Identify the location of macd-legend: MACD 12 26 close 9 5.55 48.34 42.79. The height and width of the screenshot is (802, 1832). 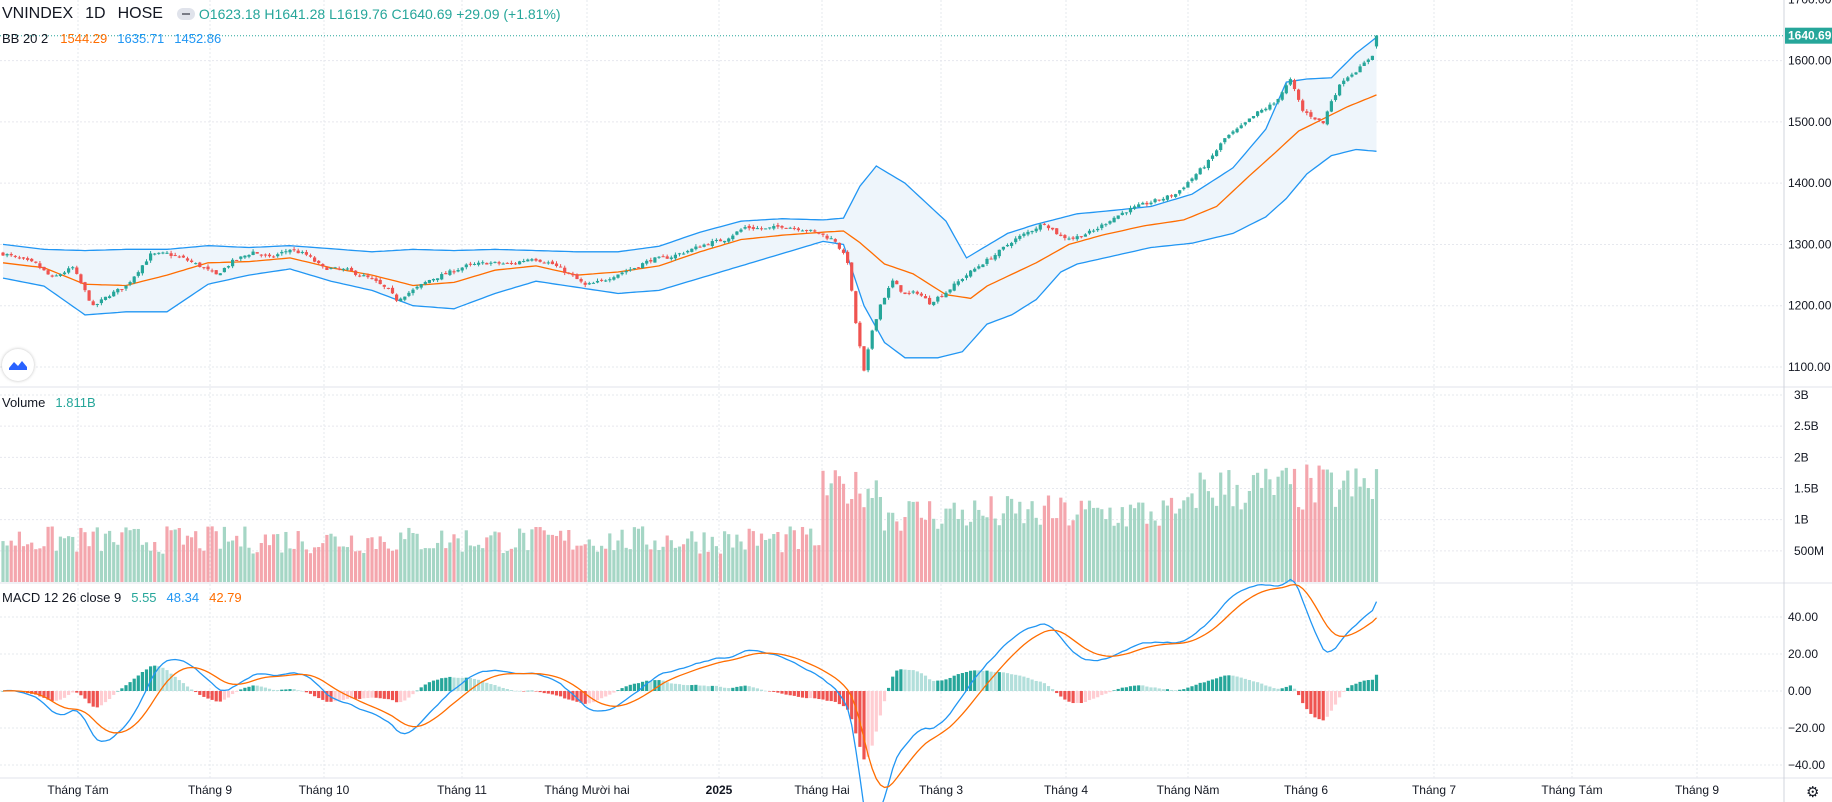
(124, 597).